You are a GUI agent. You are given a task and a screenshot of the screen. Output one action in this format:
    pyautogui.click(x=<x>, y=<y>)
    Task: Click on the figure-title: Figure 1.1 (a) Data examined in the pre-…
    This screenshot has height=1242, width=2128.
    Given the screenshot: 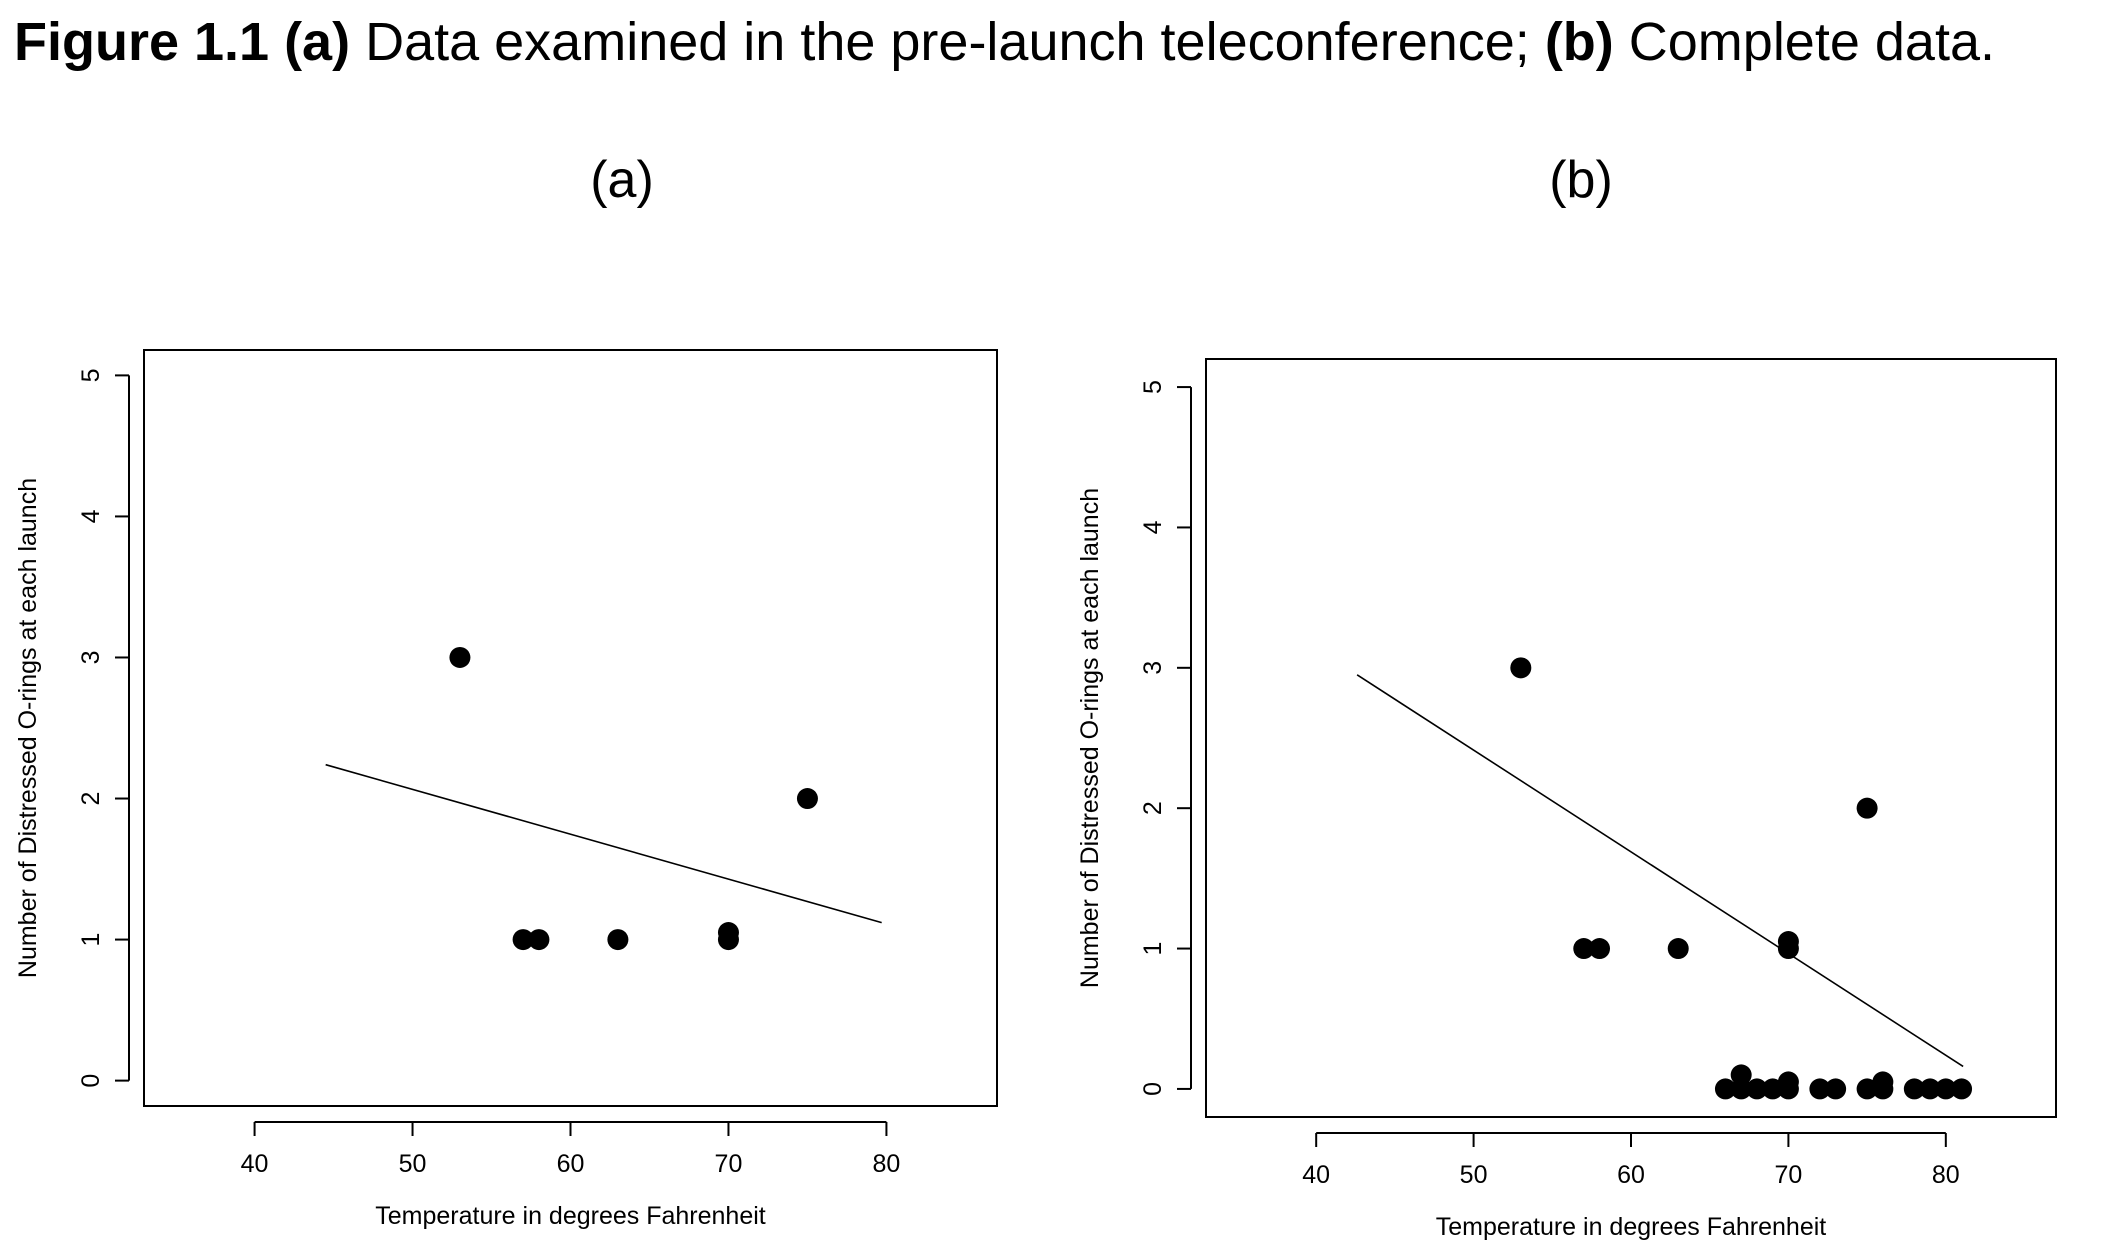 What is the action you would take?
    pyautogui.click(x=1004, y=42)
    